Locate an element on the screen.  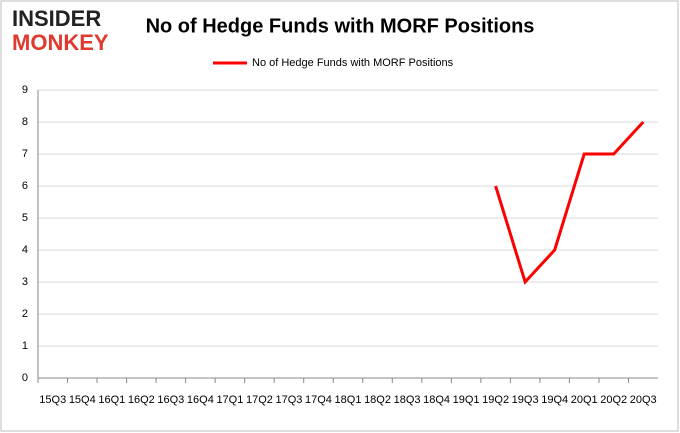
line is located at coordinates (569, 202).